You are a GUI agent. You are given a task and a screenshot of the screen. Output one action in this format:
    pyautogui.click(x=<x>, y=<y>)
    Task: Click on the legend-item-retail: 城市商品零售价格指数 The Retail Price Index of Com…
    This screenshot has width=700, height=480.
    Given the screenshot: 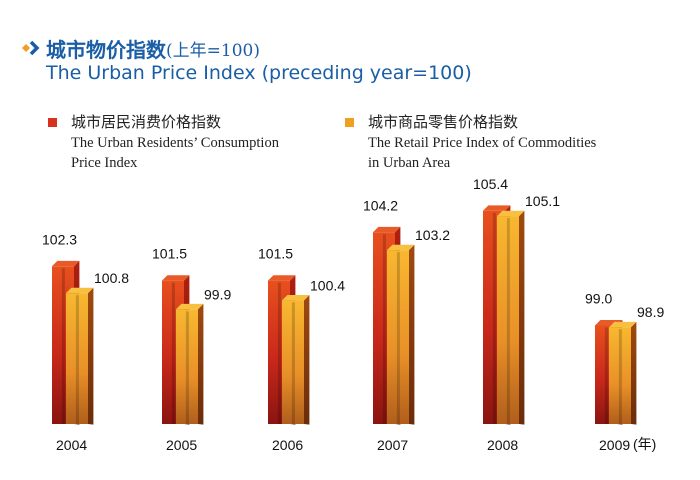 What is the action you would take?
    pyautogui.click(x=470, y=142)
    